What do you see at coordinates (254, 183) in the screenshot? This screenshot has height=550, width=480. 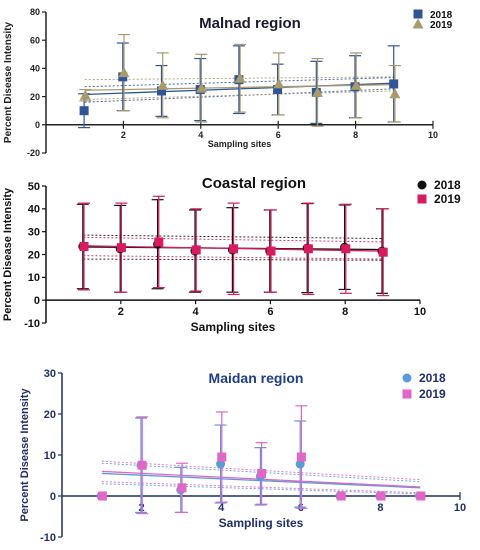 I see `chart-title: Coastal region` at bounding box center [254, 183].